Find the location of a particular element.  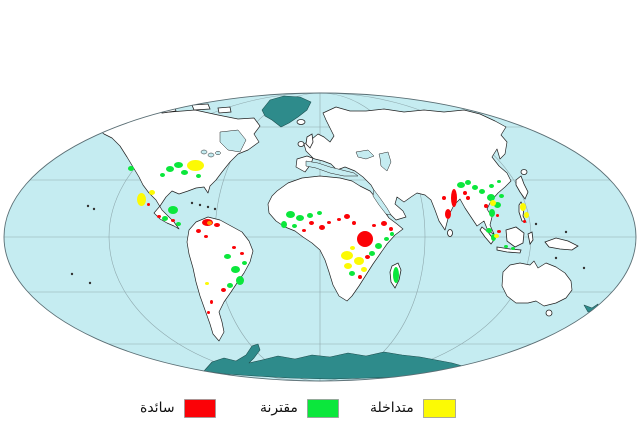

red-swatch-rect is located at coordinates (199, 408).